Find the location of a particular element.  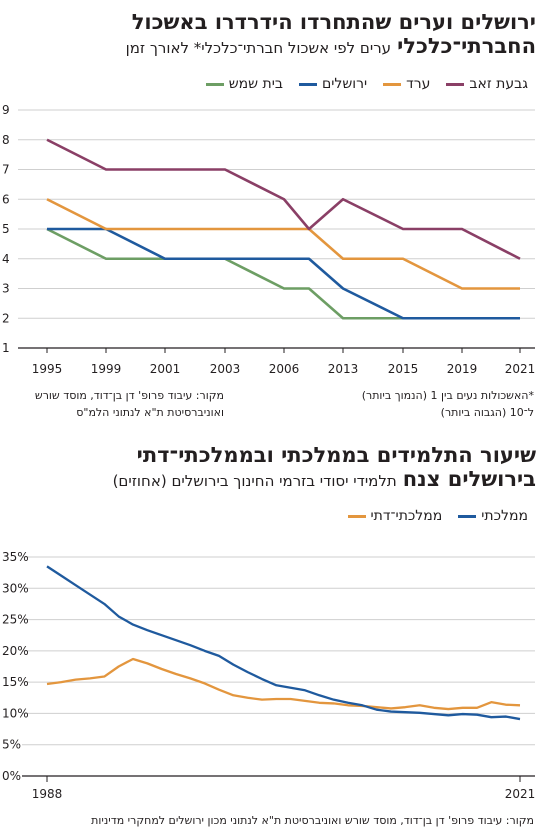

chart2-legend-item-1: ממלכתי־דתי is located at coordinates (395, 516).